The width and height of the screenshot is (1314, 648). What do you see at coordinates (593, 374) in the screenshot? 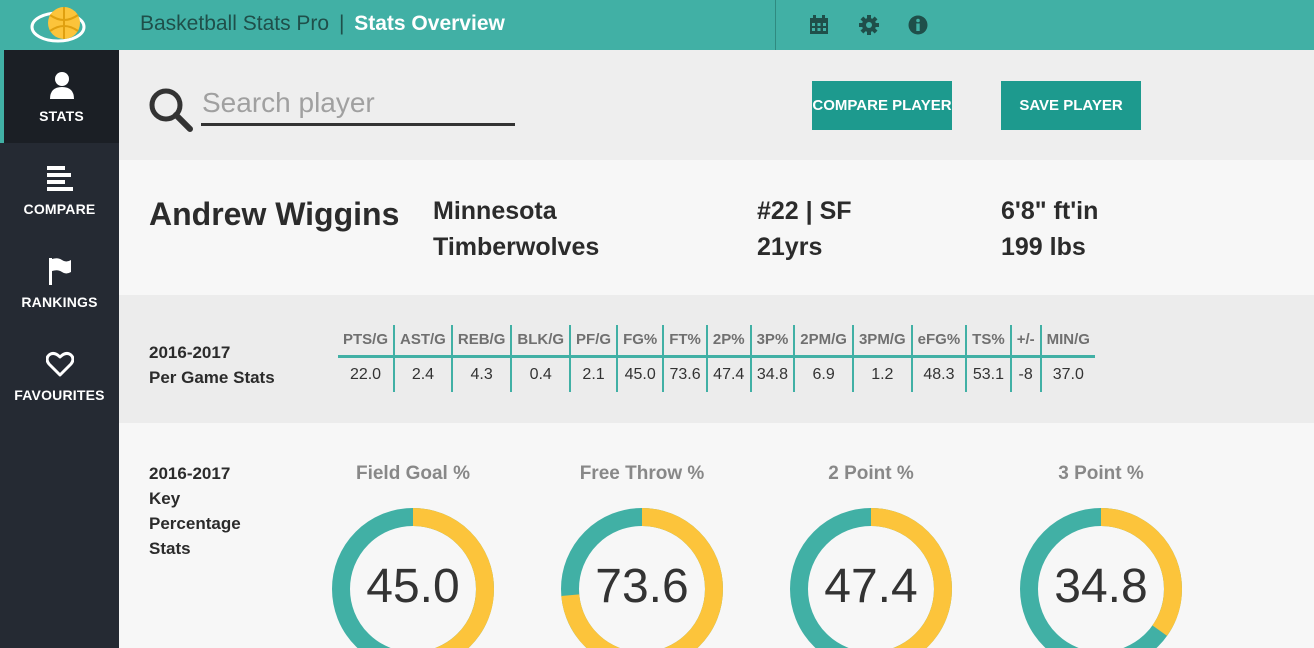
I see `stats-value-cell: 2.1` at bounding box center [593, 374].